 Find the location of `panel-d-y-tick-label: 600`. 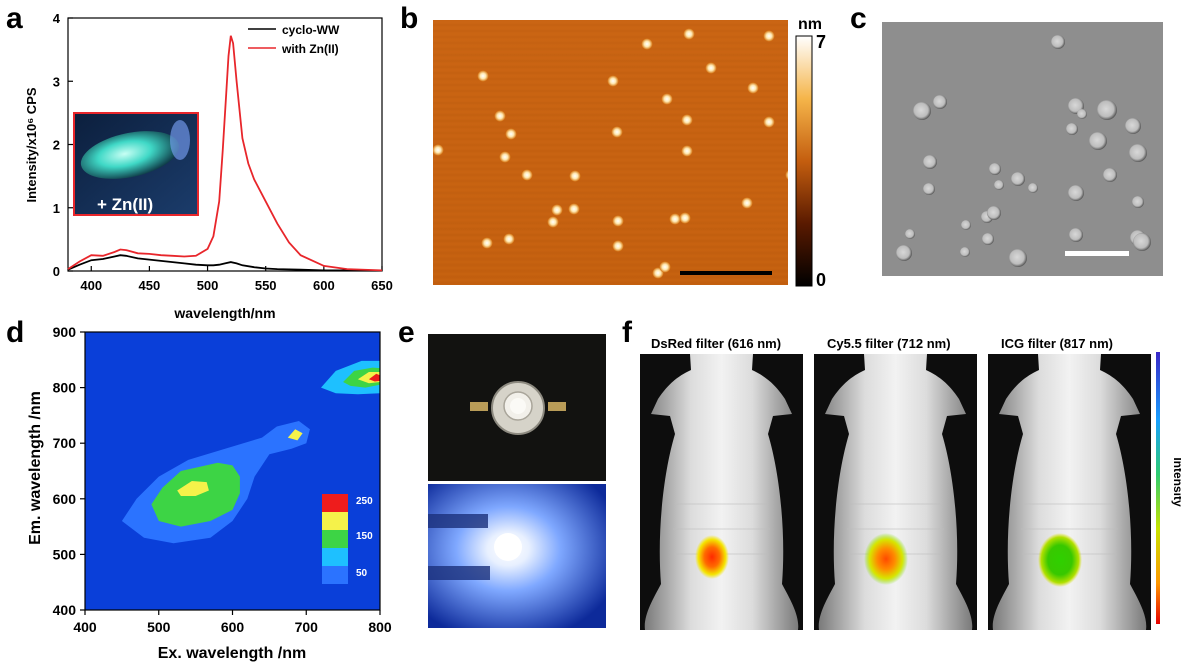

panel-d-y-tick-label: 600 is located at coordinates (65, 499).